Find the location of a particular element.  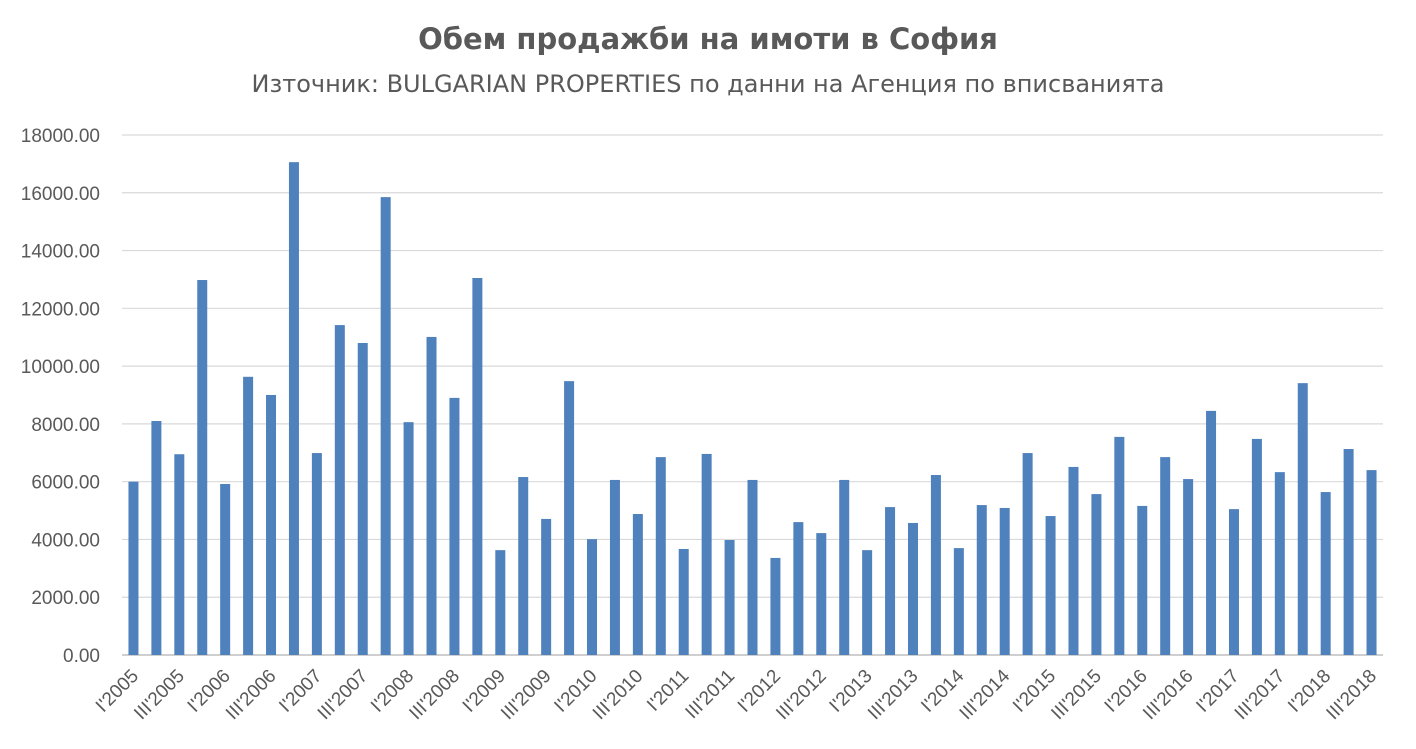

x-tick-label: III'2005 is located at coordinates (159, 695).